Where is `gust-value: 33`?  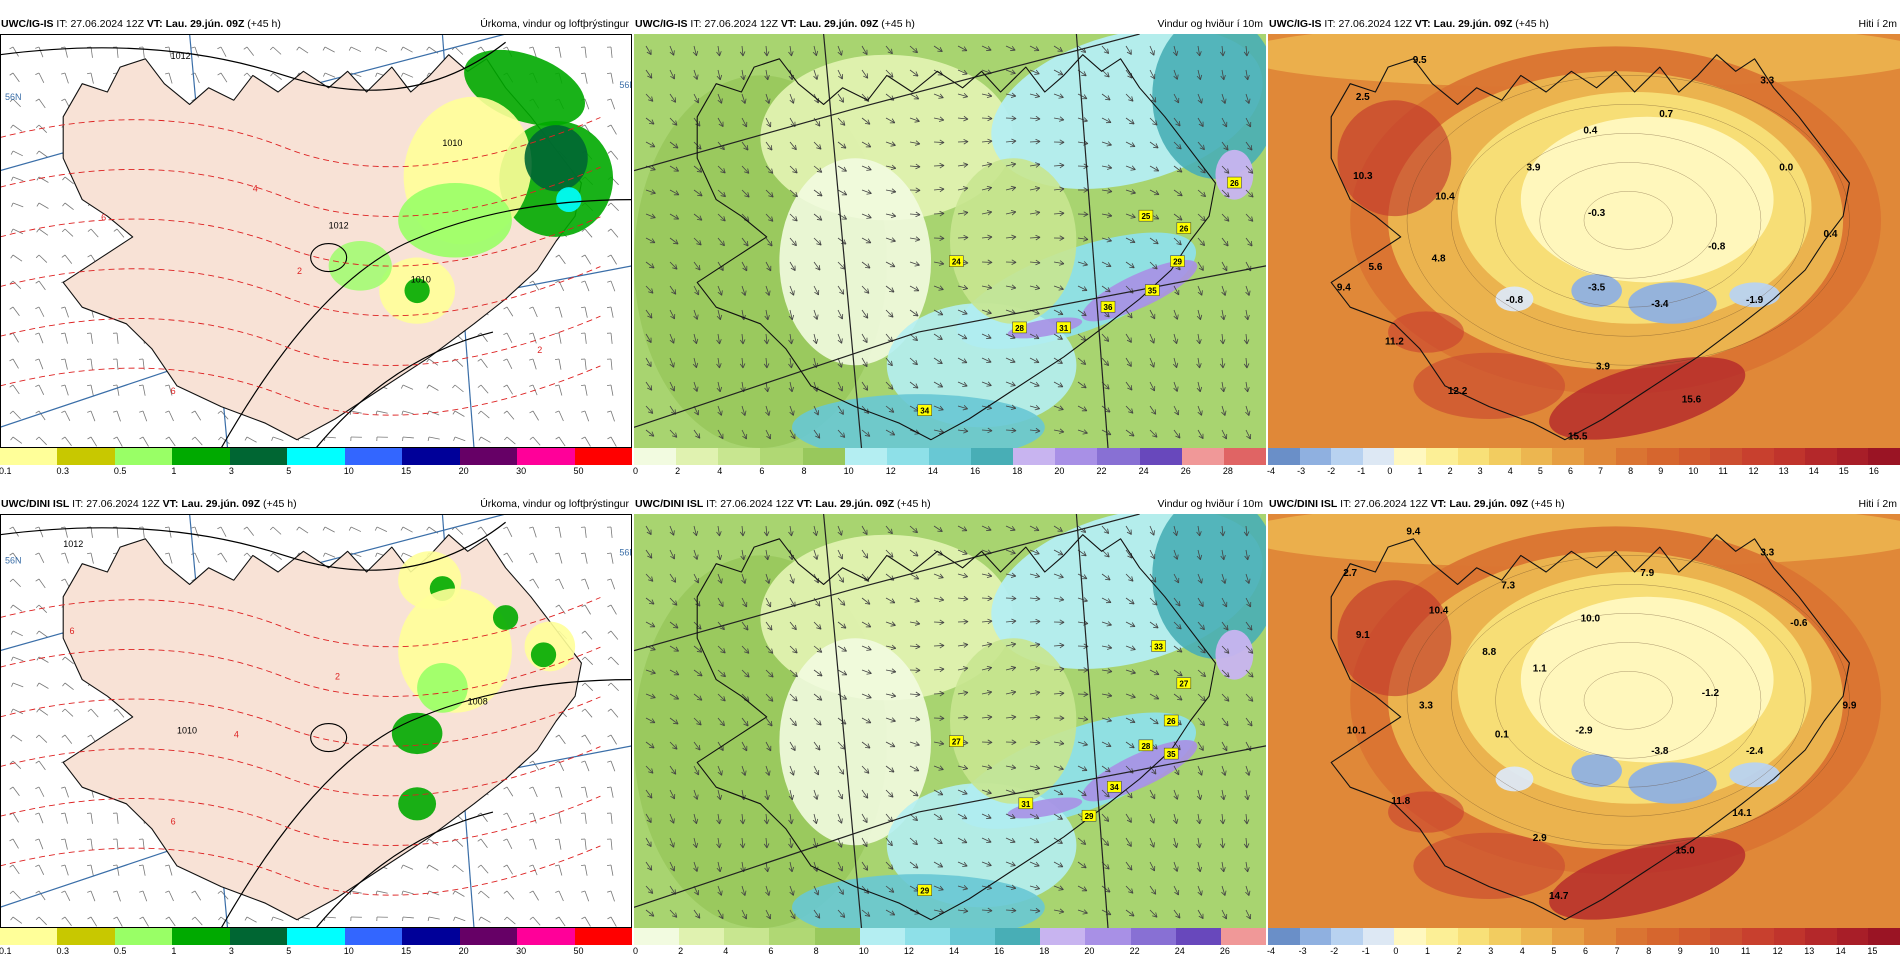
gust-value: 33 is located at coordinates (1158, 646).